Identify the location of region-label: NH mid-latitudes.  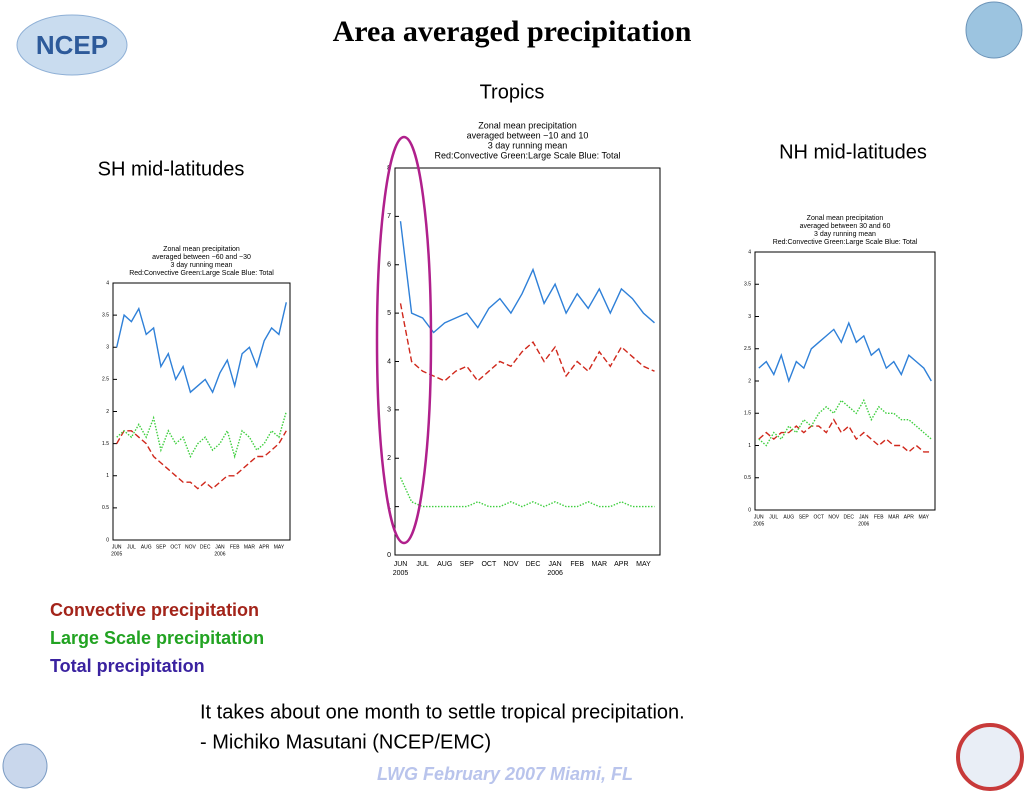
(853, 152).